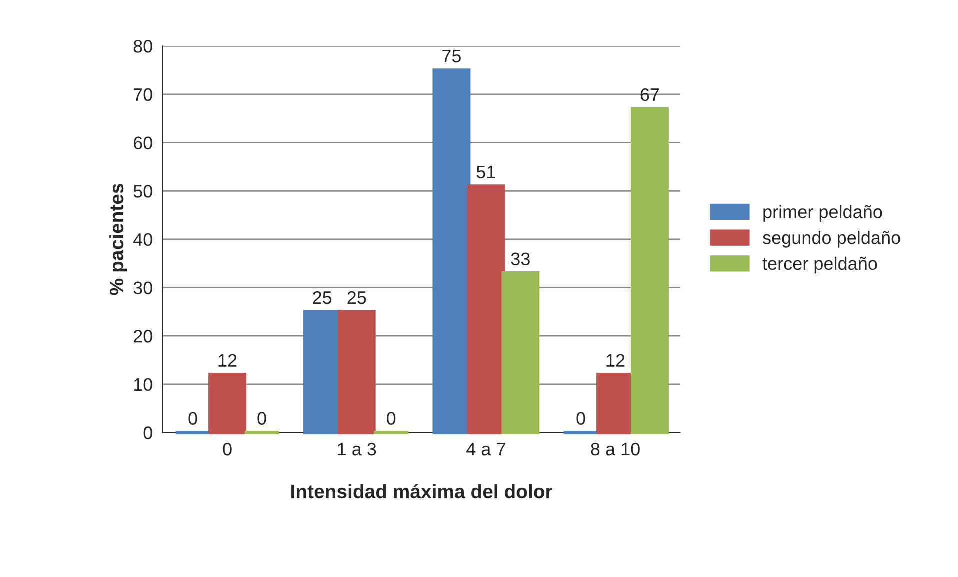 The height and width of the screenshot is (577, 958). What do you see at coordinates (831, 239) in the screenshot?
I see `legend-label: segundo peldaño` at bounding box center [831, 239].